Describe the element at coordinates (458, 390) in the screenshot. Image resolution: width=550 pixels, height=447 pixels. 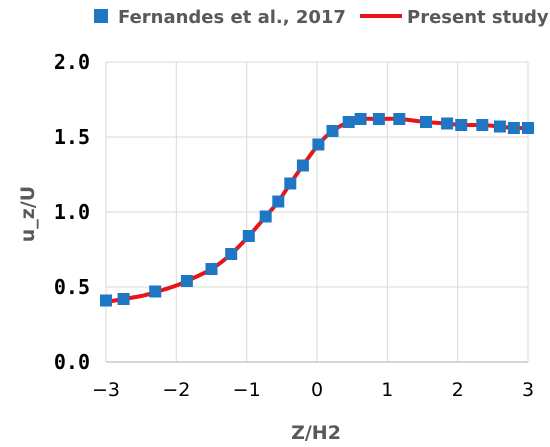
I see `x-tick-label: 2` at that location.